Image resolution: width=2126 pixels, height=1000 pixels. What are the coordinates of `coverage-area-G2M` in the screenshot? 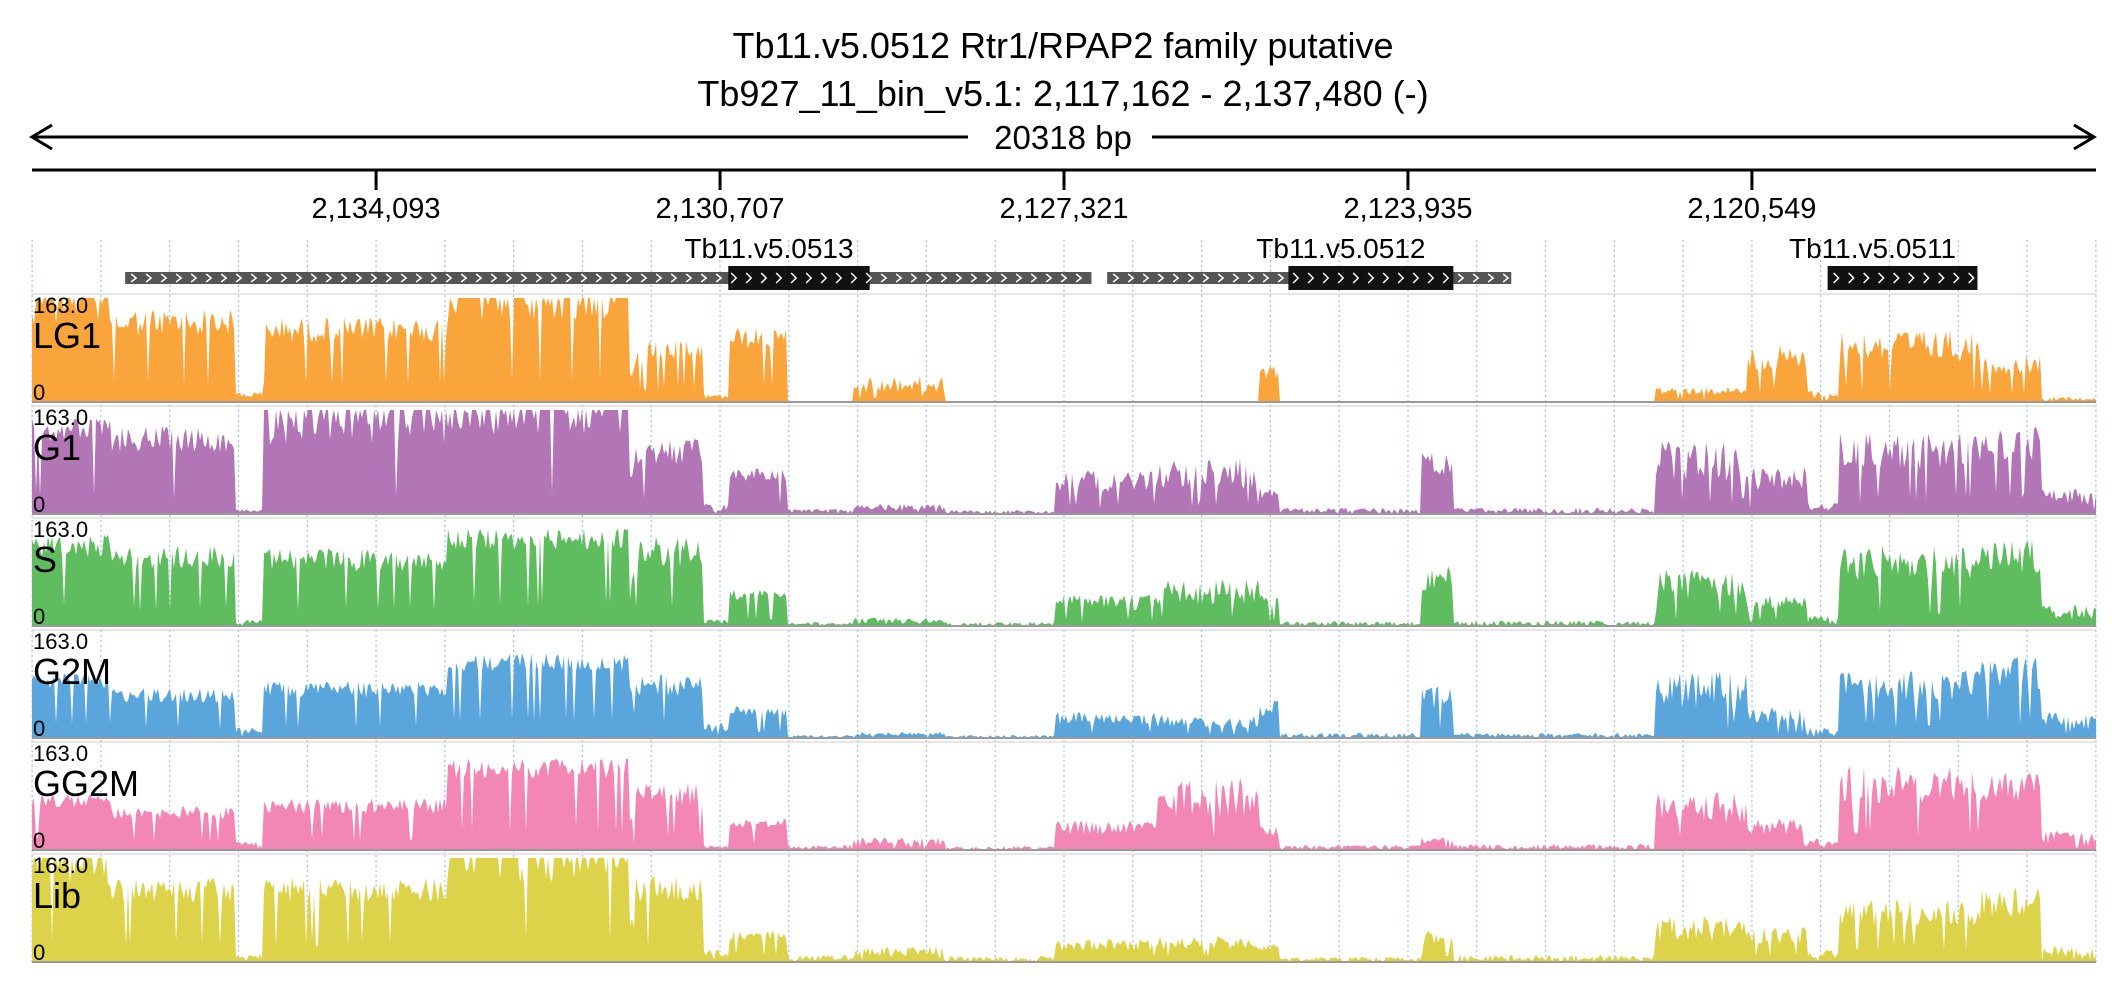 It's located at (1064, 695).